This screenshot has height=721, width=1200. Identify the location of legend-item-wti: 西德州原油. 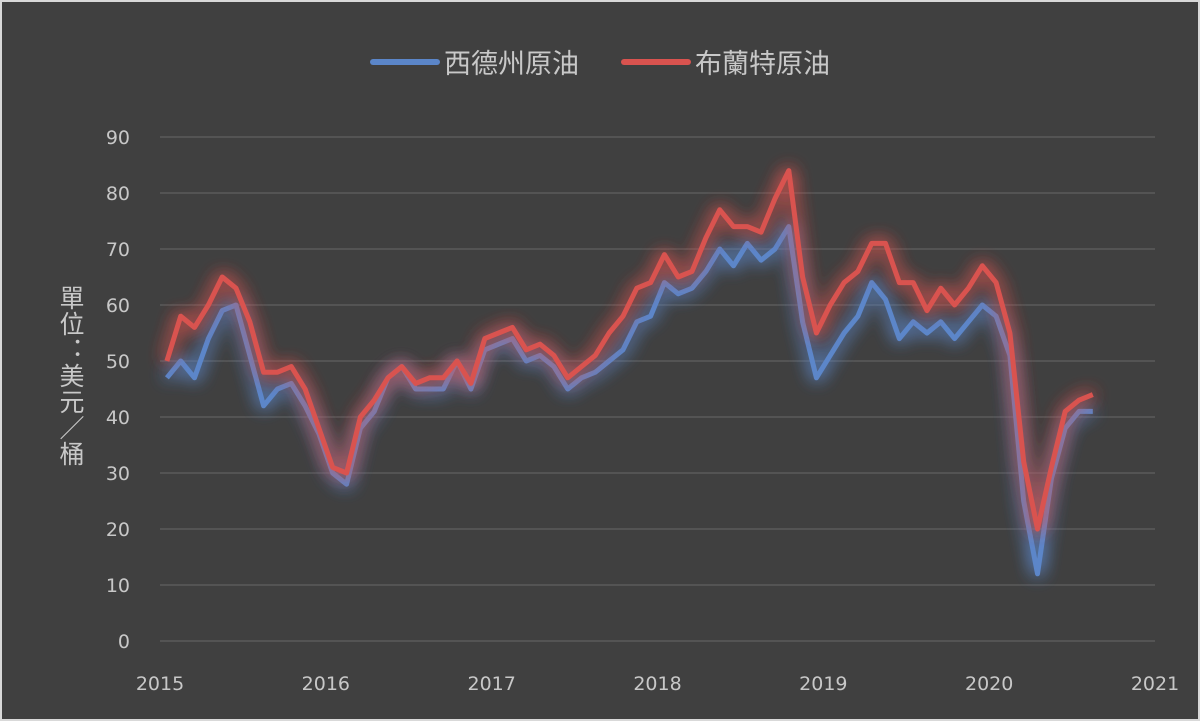
(474, 61).